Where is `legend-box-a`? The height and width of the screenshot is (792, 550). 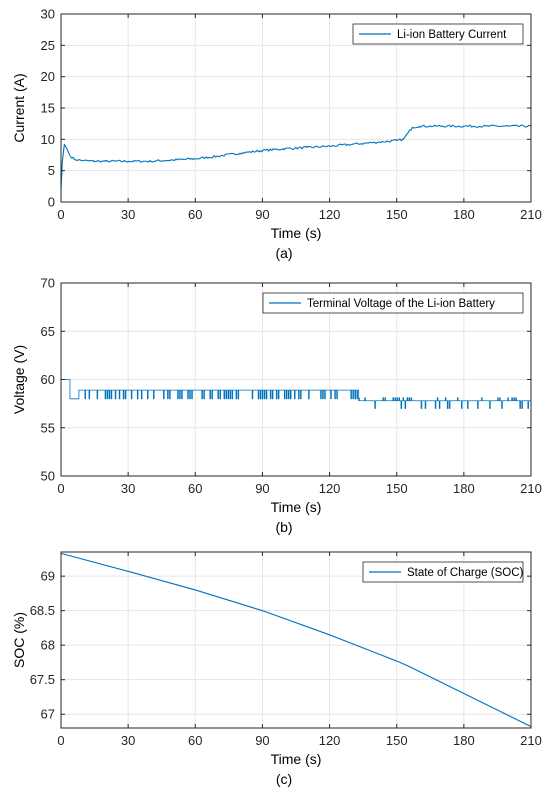 legend-box-a is located at coordinates (438, 34).